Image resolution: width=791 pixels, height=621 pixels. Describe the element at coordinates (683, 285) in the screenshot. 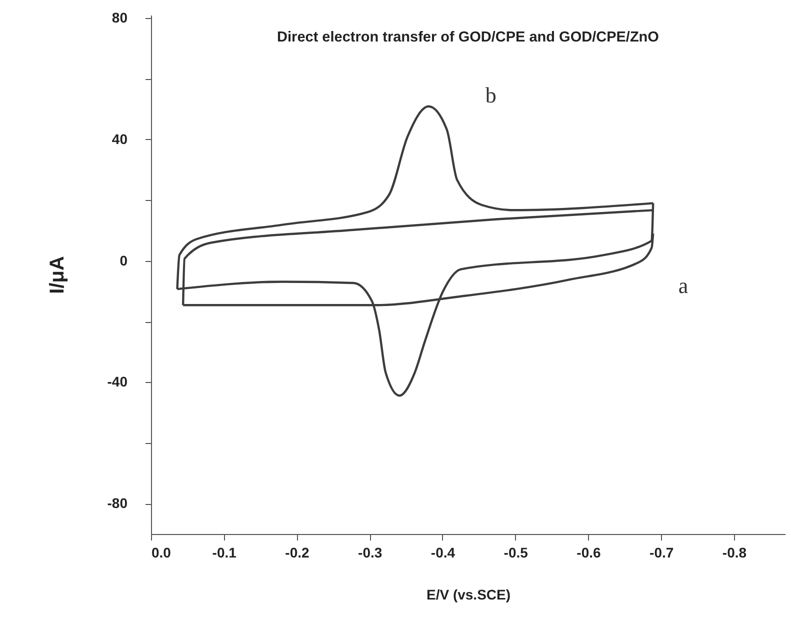

I see `annotation: a` at that location.